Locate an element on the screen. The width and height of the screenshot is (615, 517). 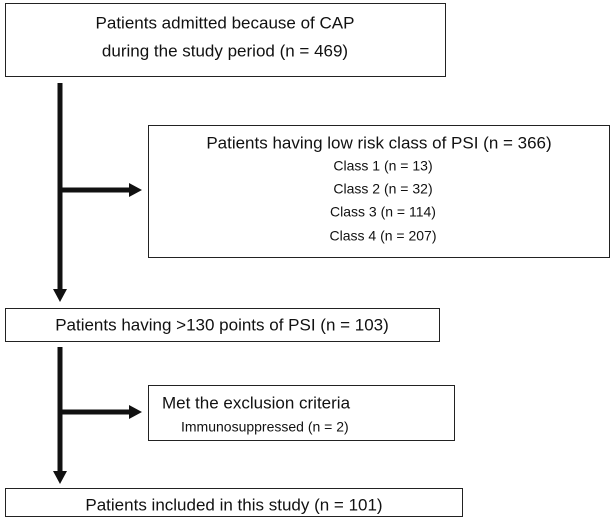
box-title: Met the exclusion criteria is located at coordinates (256, 402).